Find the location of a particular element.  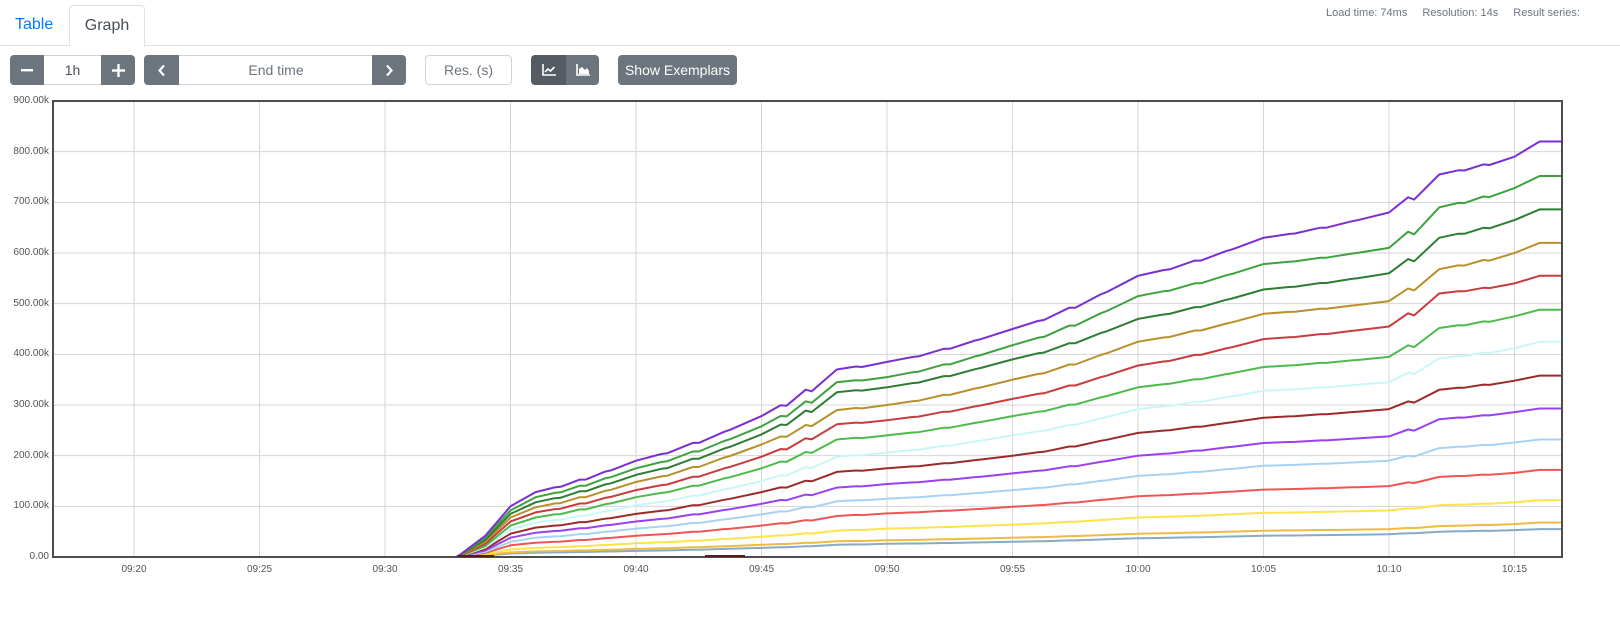

end-time-forward-button is located at coordinates (389, 70).